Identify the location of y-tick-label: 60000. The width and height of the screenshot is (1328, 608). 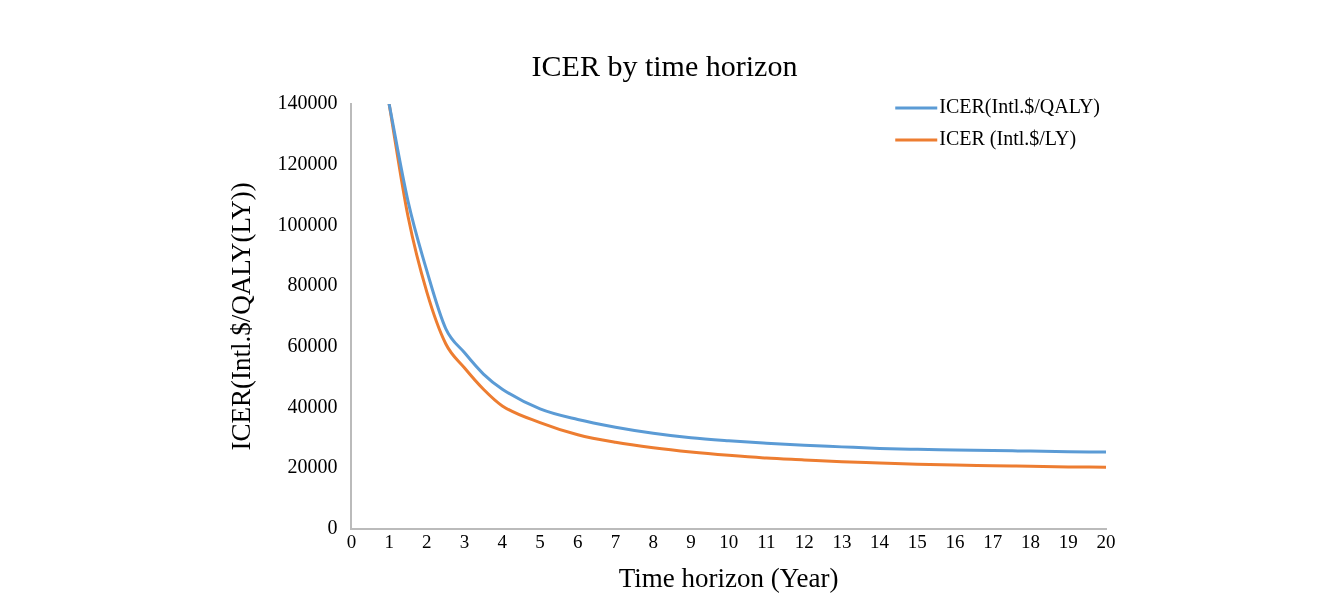
(312, 344).